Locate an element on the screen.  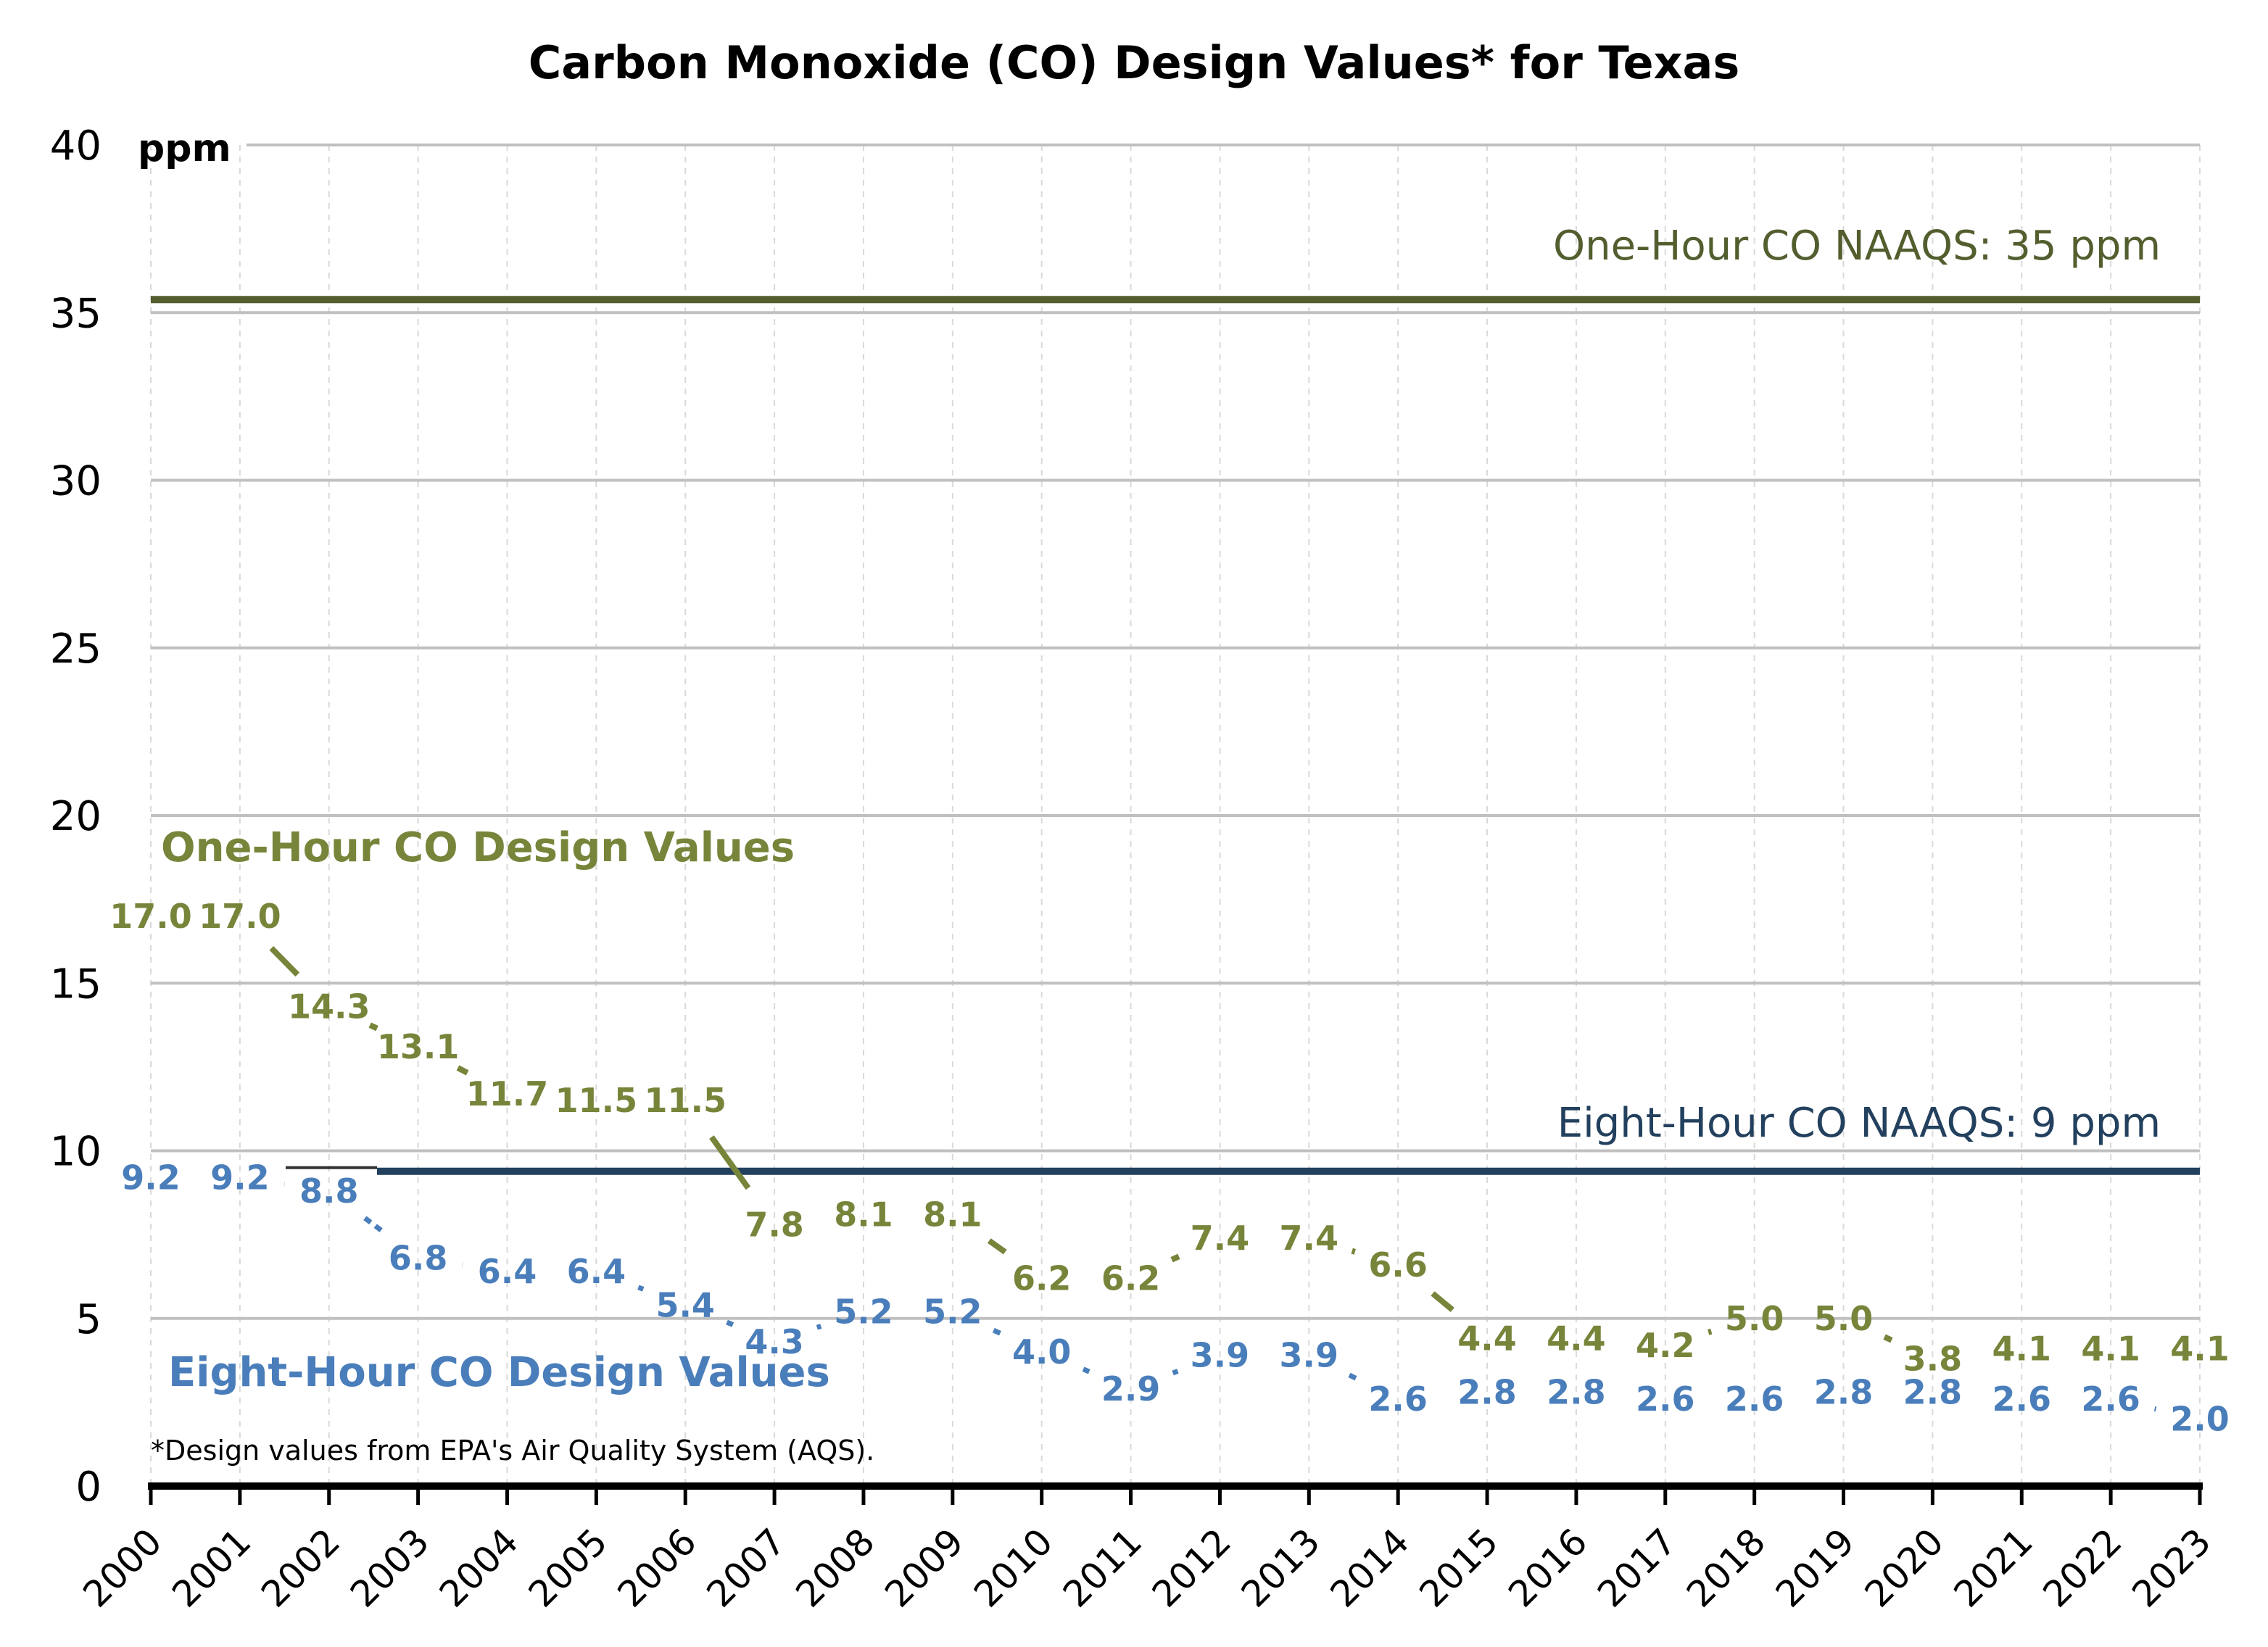
eight-hour-segment-2010-2011 is located at coordinates (1086, 1370).